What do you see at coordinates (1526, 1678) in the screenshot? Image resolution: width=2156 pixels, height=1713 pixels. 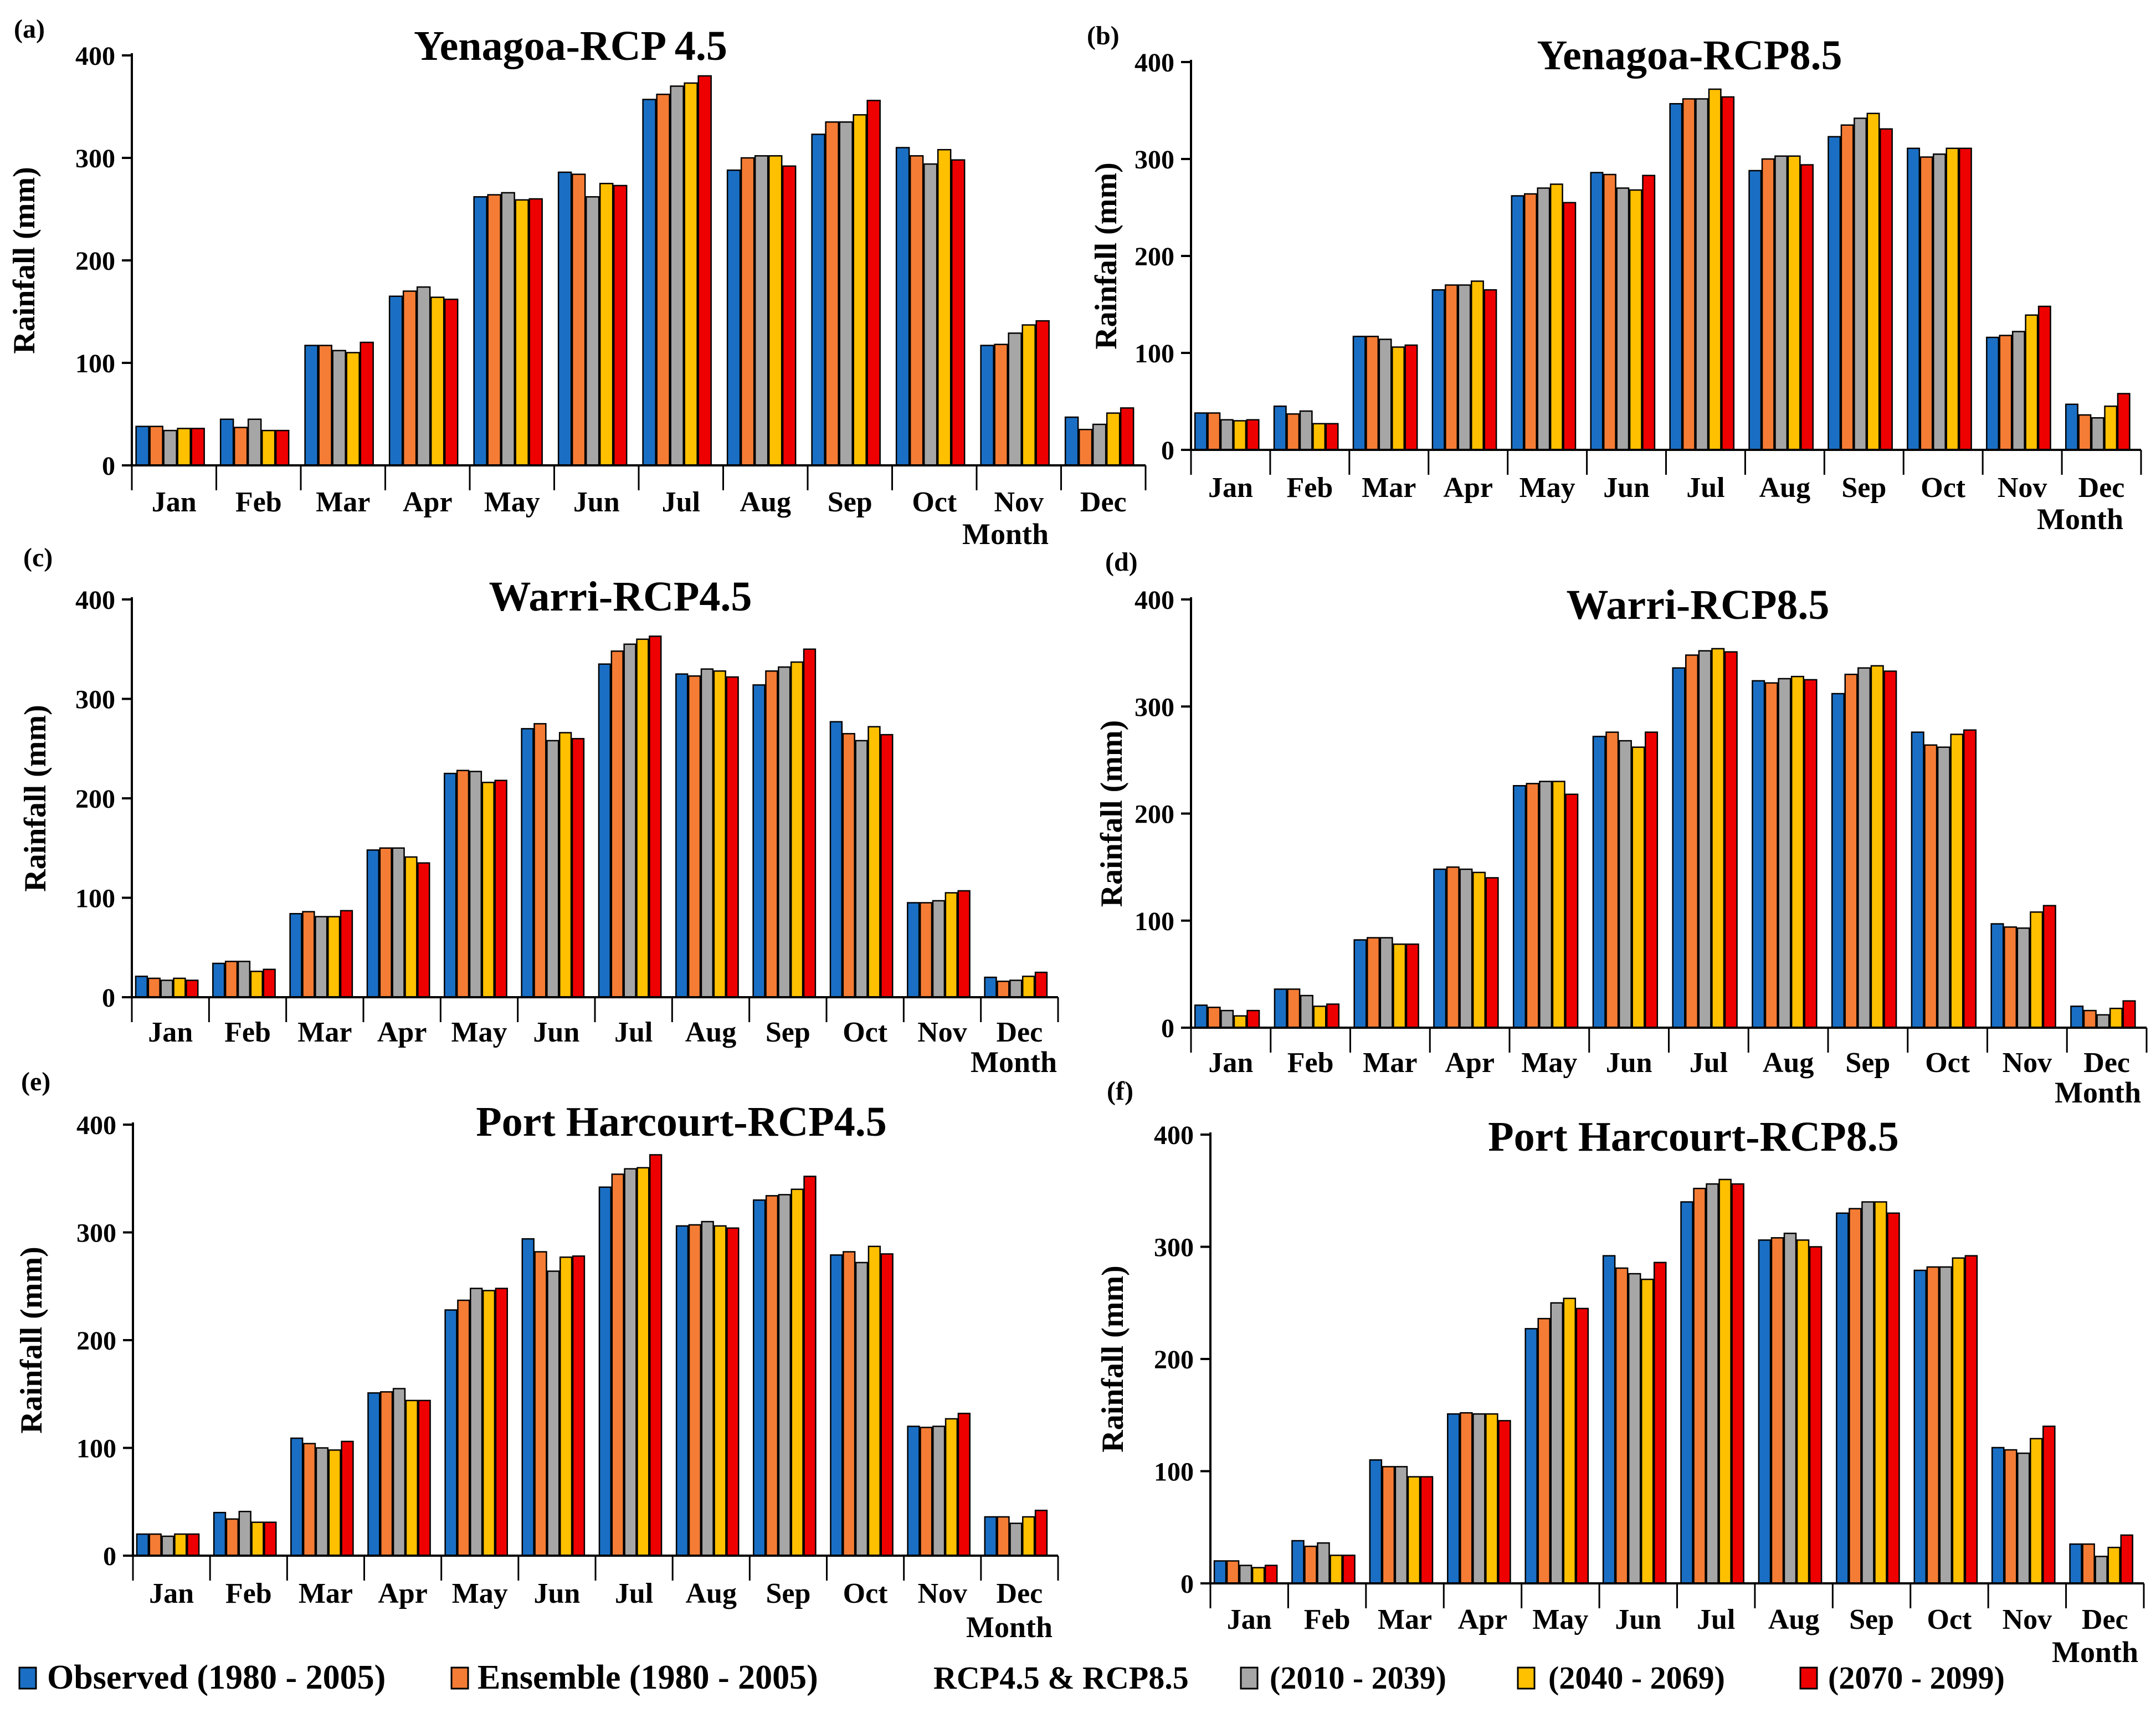 I see `legend-swatch-2040-2069` at bounding box center [1526, 1678].